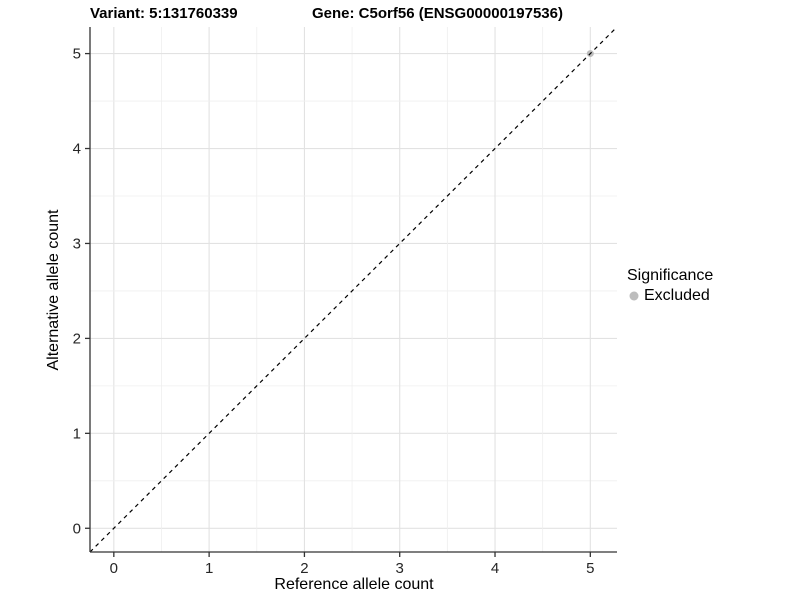  What do you see at coordinates (495, 568) in the screenshot?
I see `x-tick-label: 4` at bounding box center [495, 568].